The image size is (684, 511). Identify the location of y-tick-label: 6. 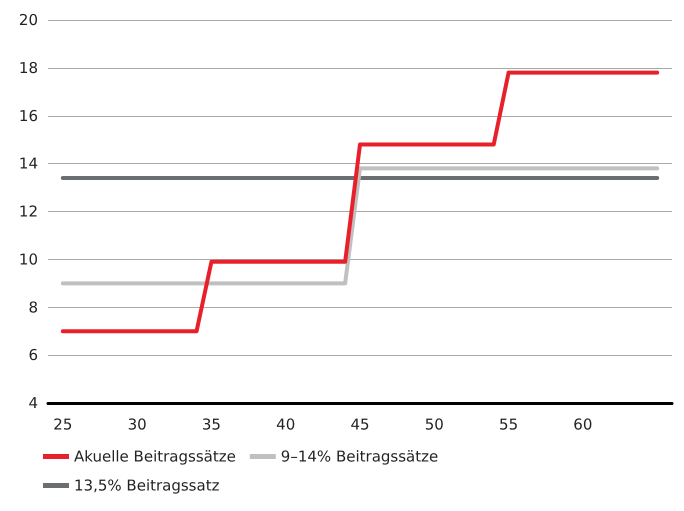
(33, 355).